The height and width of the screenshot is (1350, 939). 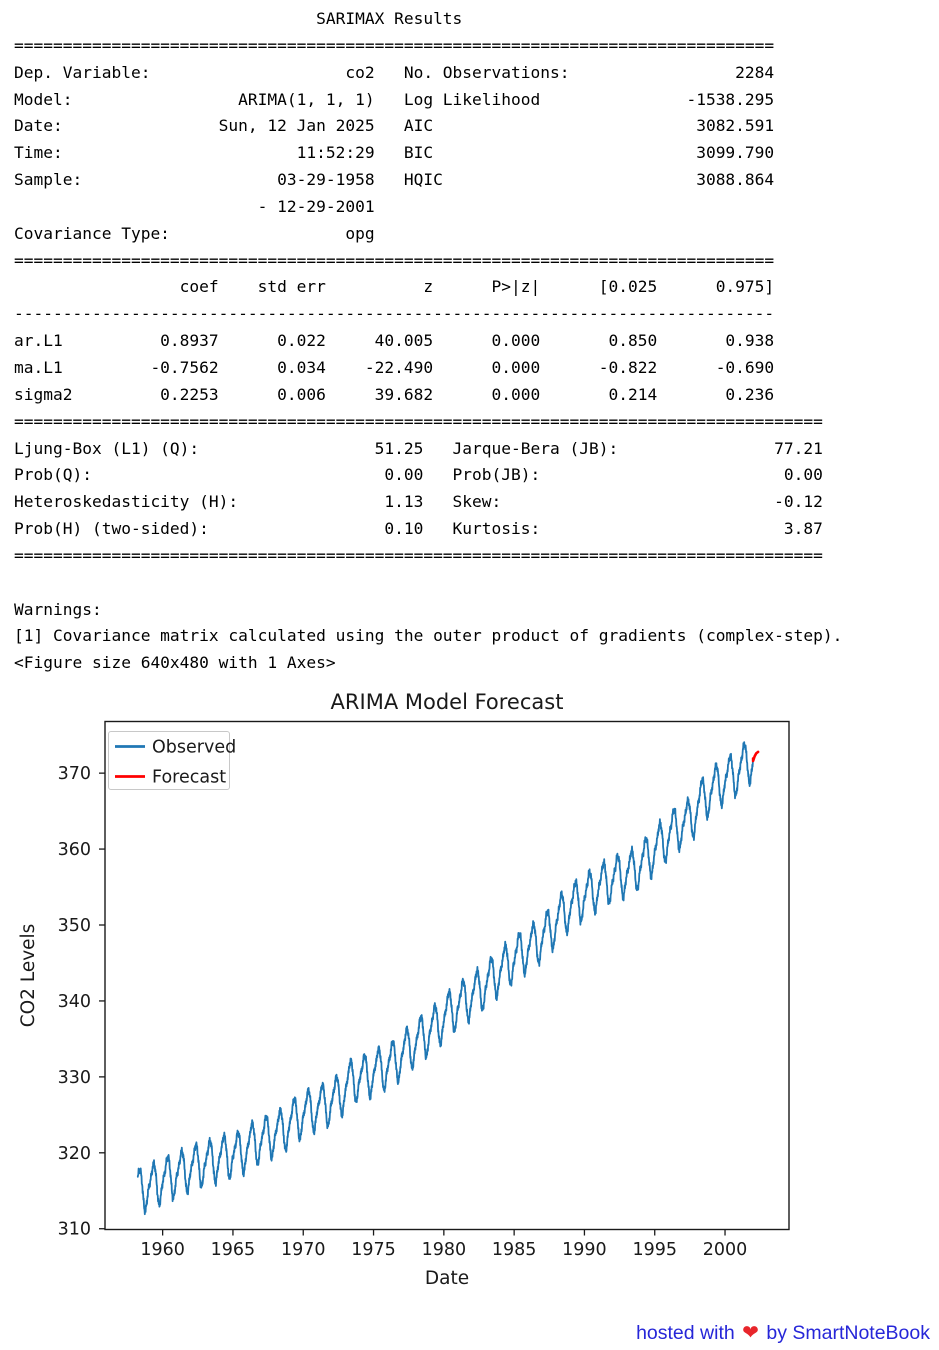 I want to click on legend-label-observed: Observed, so click(x=194, y=748).